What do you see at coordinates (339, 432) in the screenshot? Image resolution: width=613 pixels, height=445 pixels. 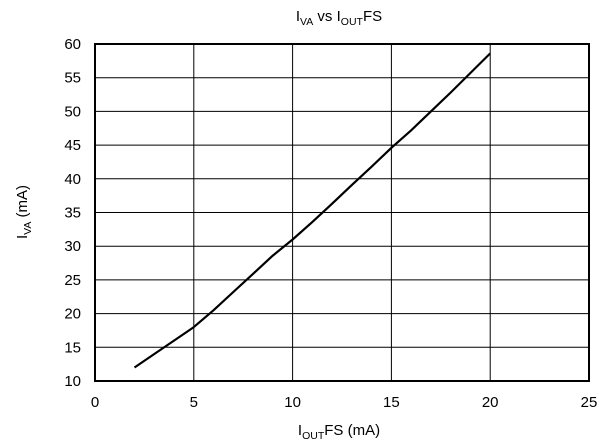 I see `x-axis-label: IOUTFS (mA)` at bounding box center [339, 432].